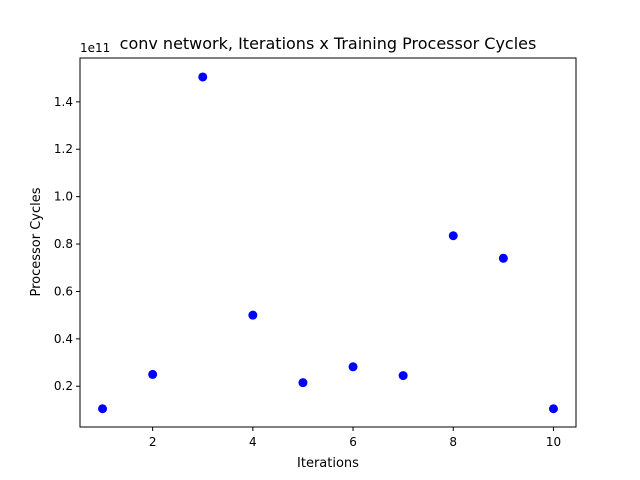 The width and height of the screenshot is (640, 480). I want to click on y-tick-label: 0.6, so click(63, 291).